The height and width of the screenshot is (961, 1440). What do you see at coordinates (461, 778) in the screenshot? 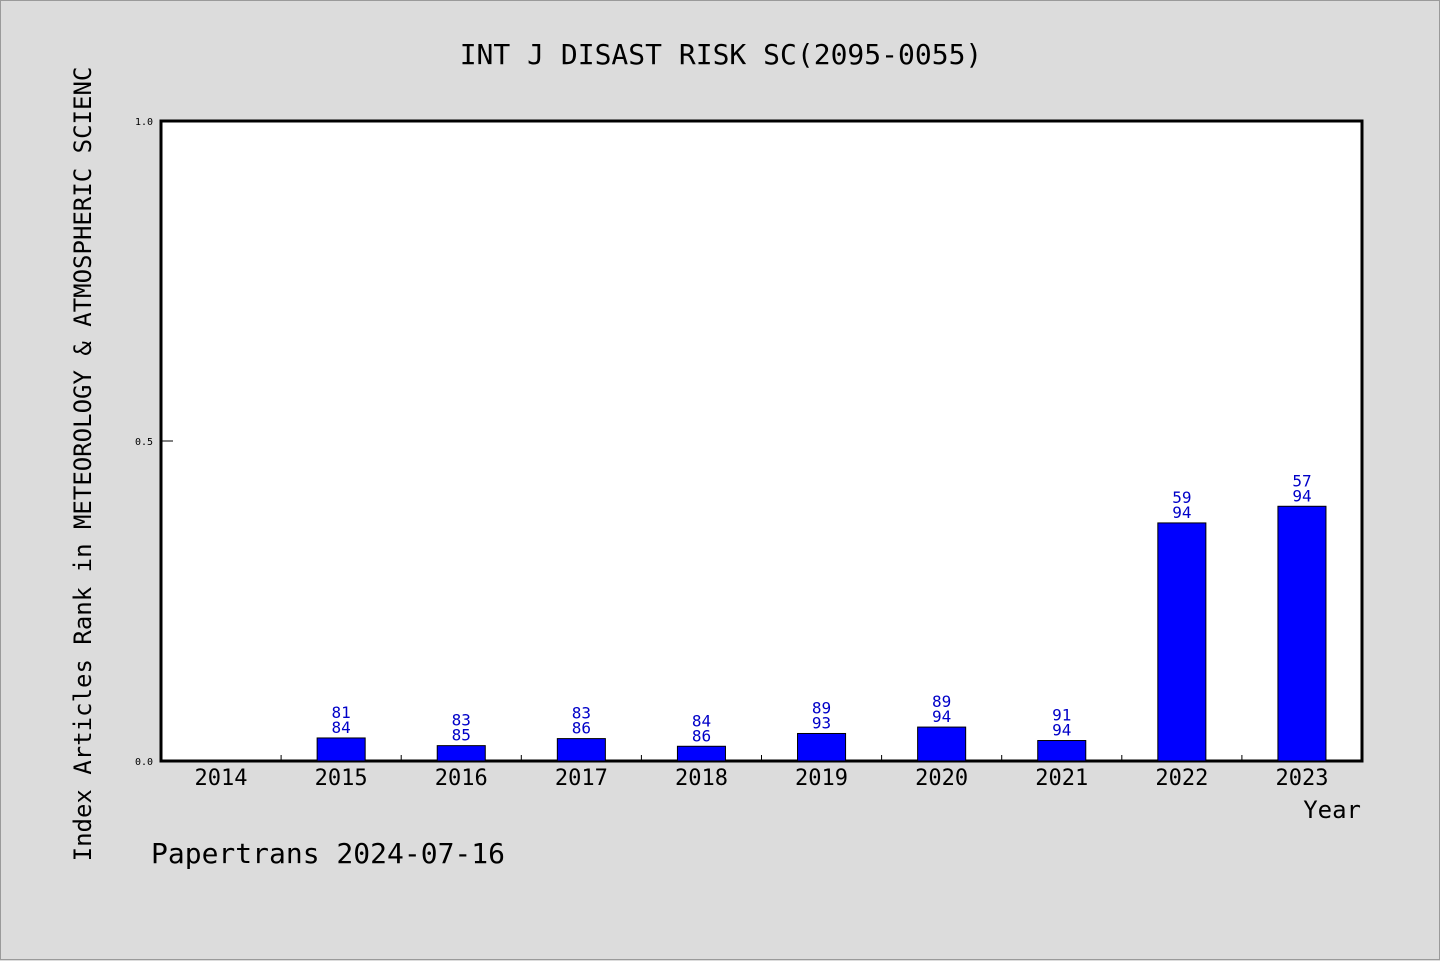
I see `x-tick-label: 2016` at bounding box center [461, 778].